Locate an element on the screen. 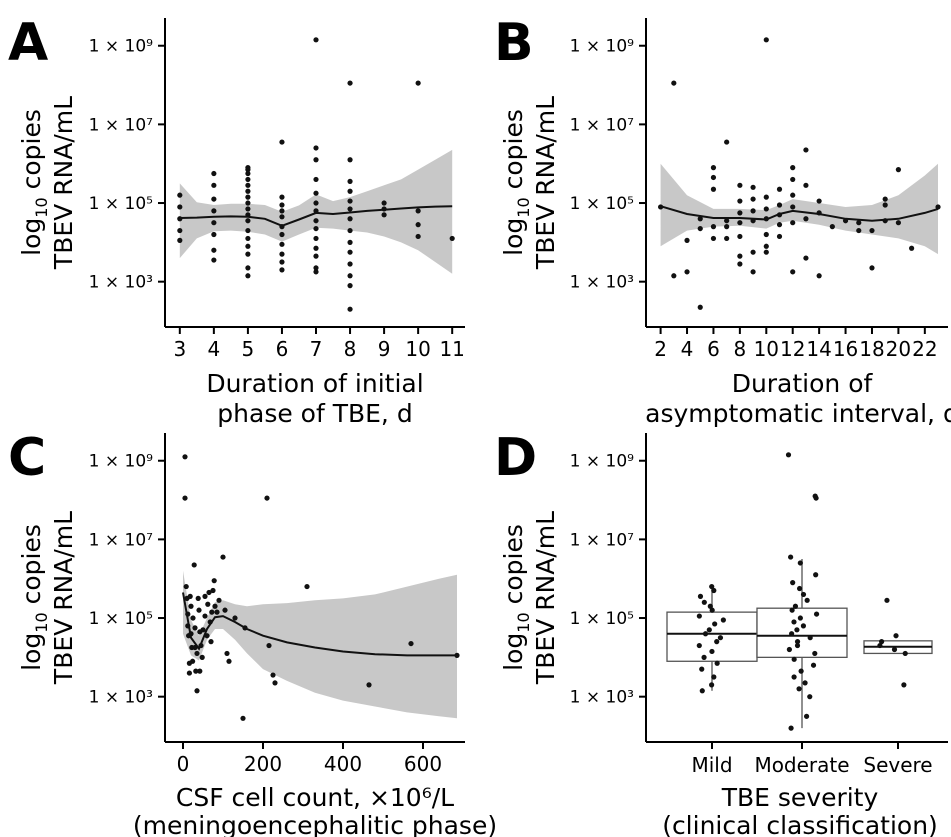 This screenshot has width=951, height=837. x-tick-label: 8 is located at coordinates (350, 349).